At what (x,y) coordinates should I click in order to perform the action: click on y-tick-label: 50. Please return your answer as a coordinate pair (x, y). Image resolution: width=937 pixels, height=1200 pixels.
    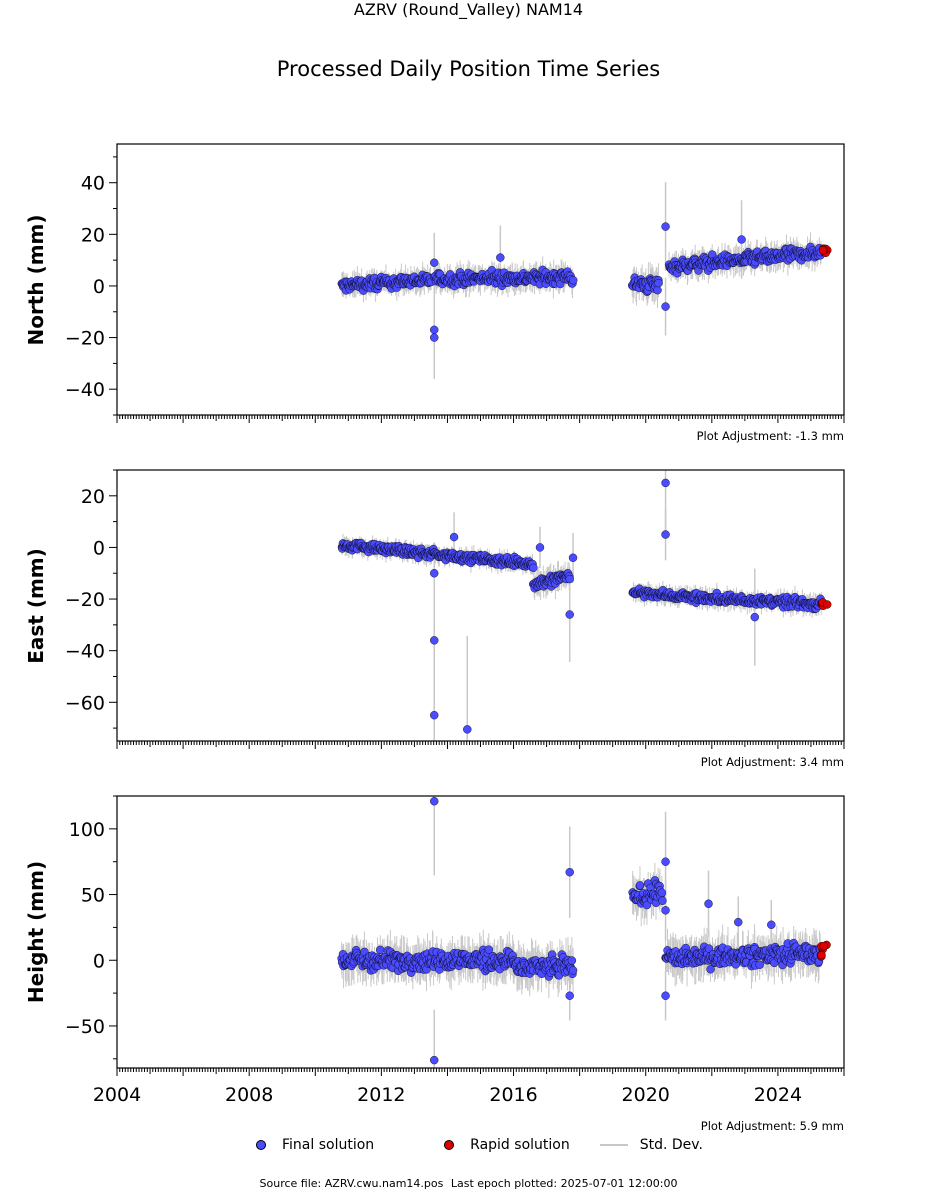
    Looking at the image, I should click on (93, 896).